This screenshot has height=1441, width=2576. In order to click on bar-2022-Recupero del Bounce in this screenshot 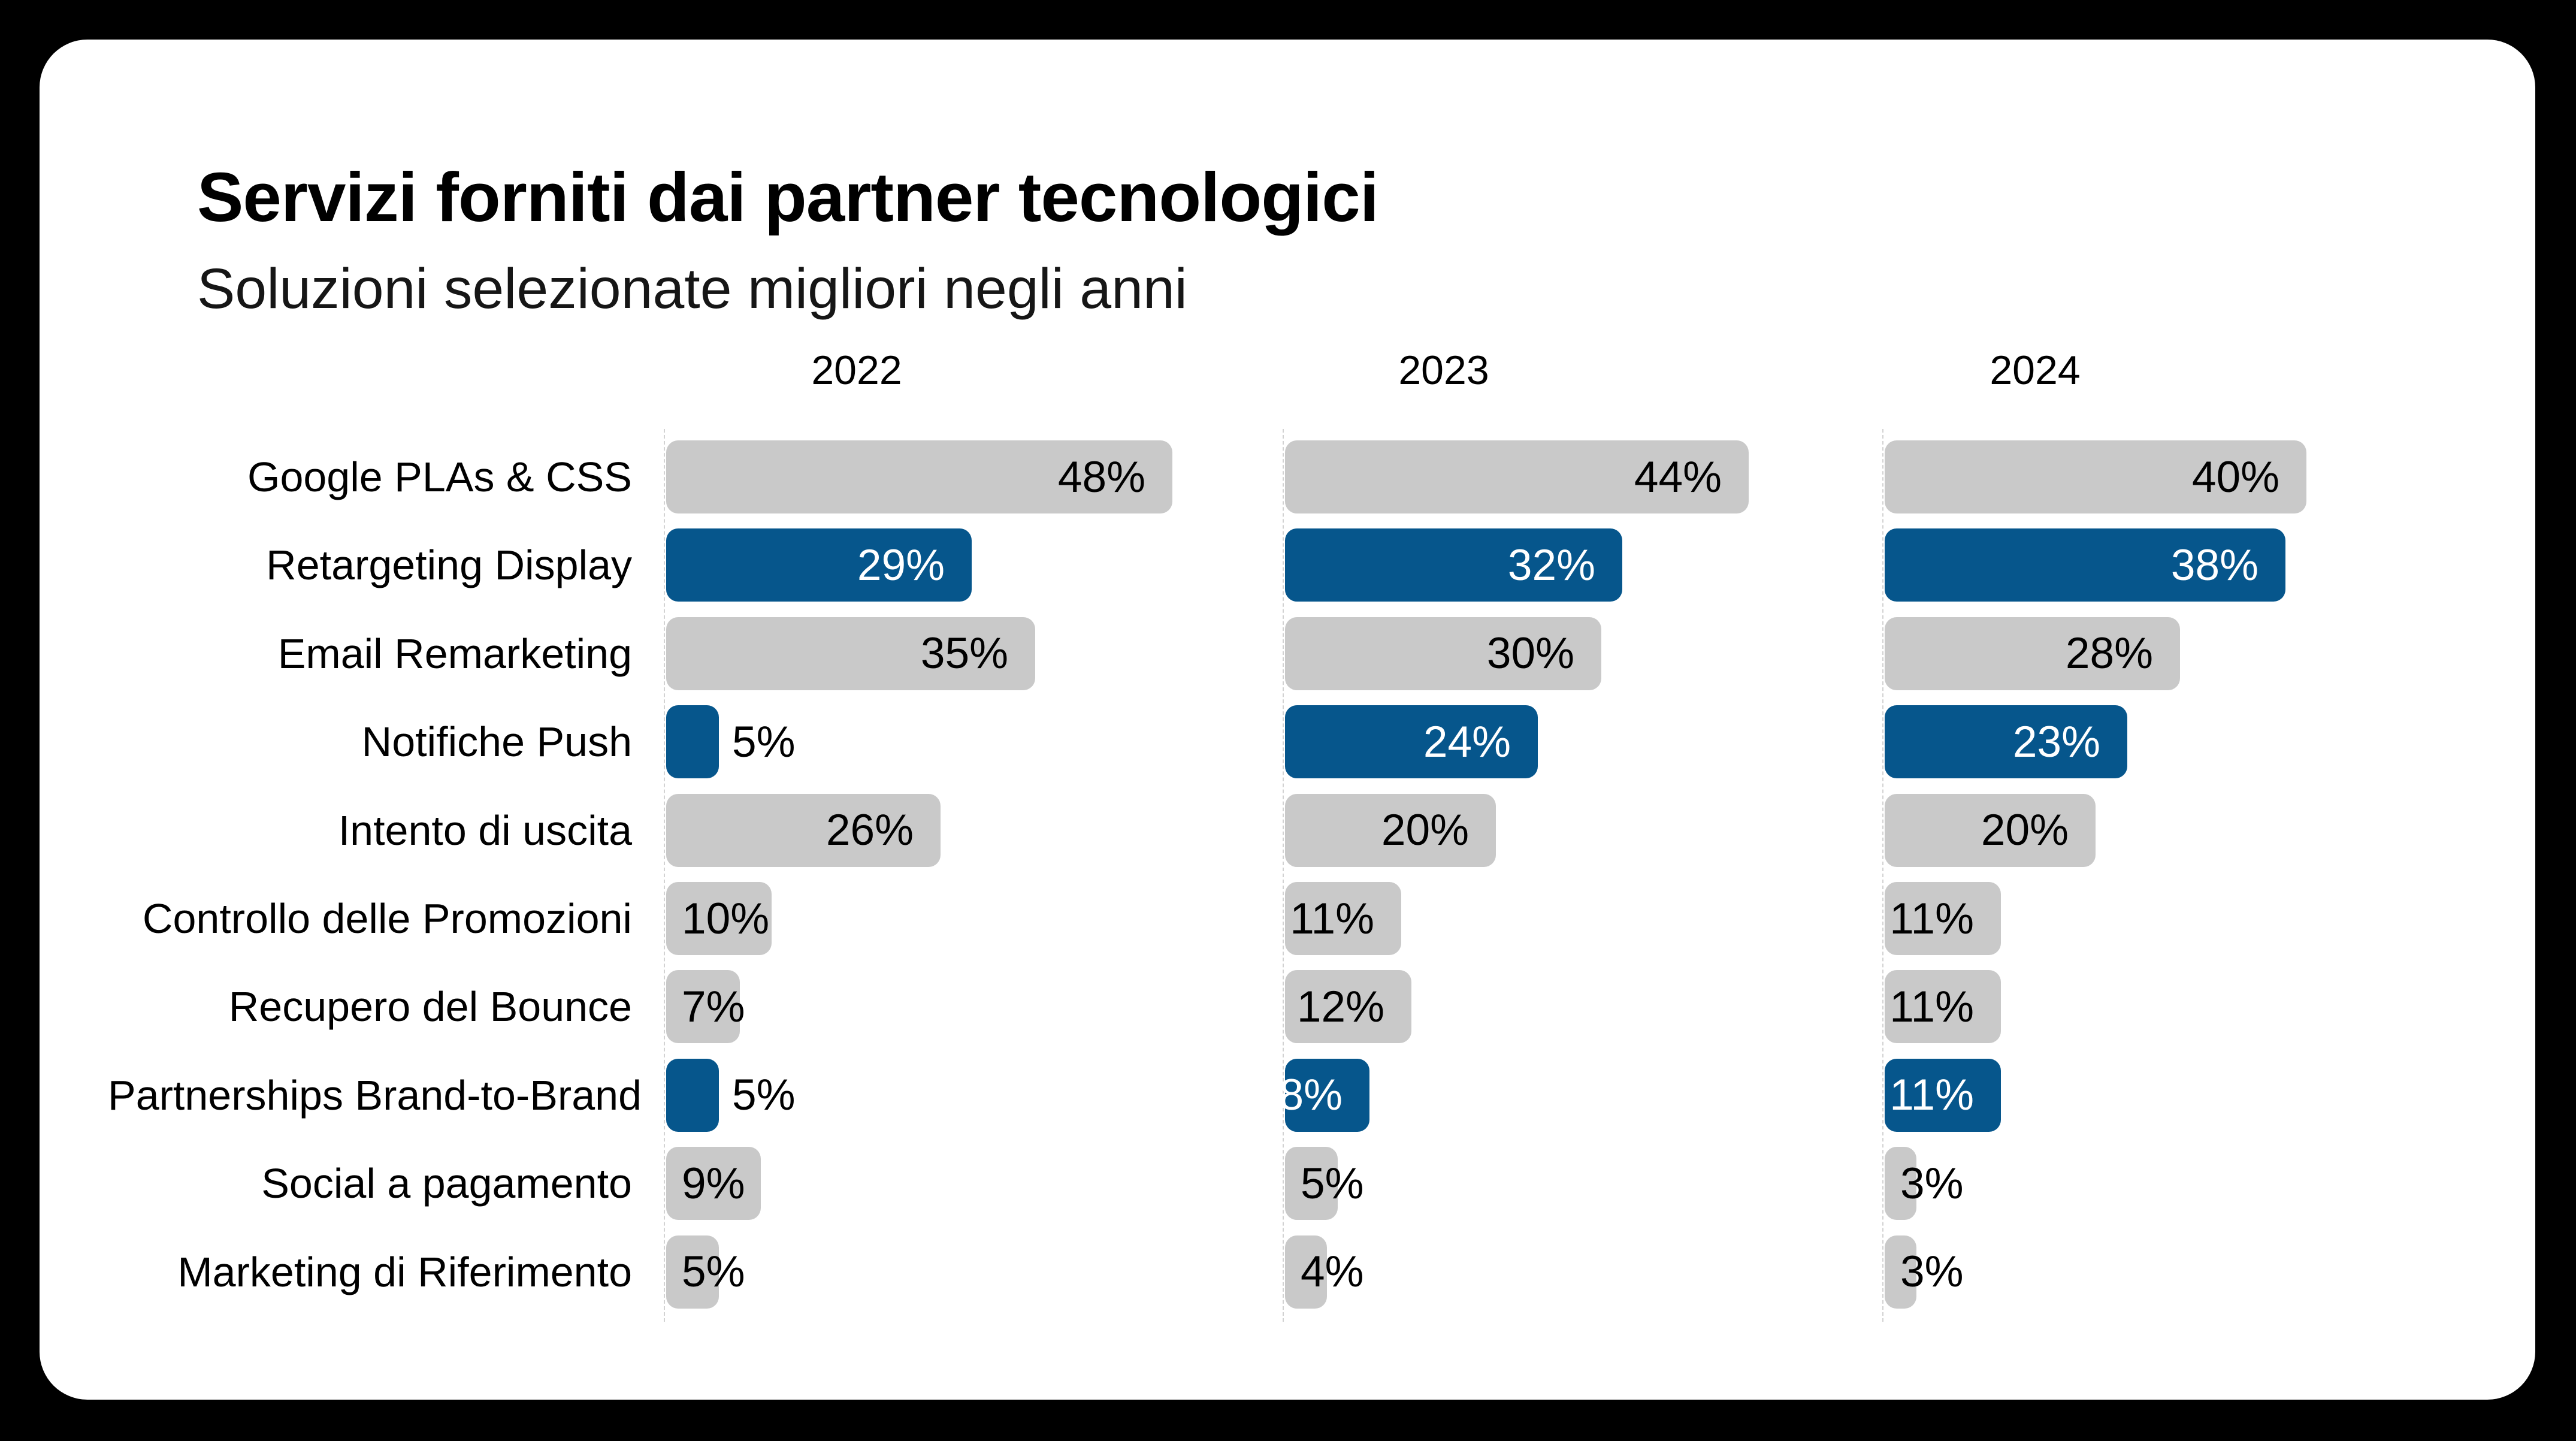, I will do `click(703, 1007)`.